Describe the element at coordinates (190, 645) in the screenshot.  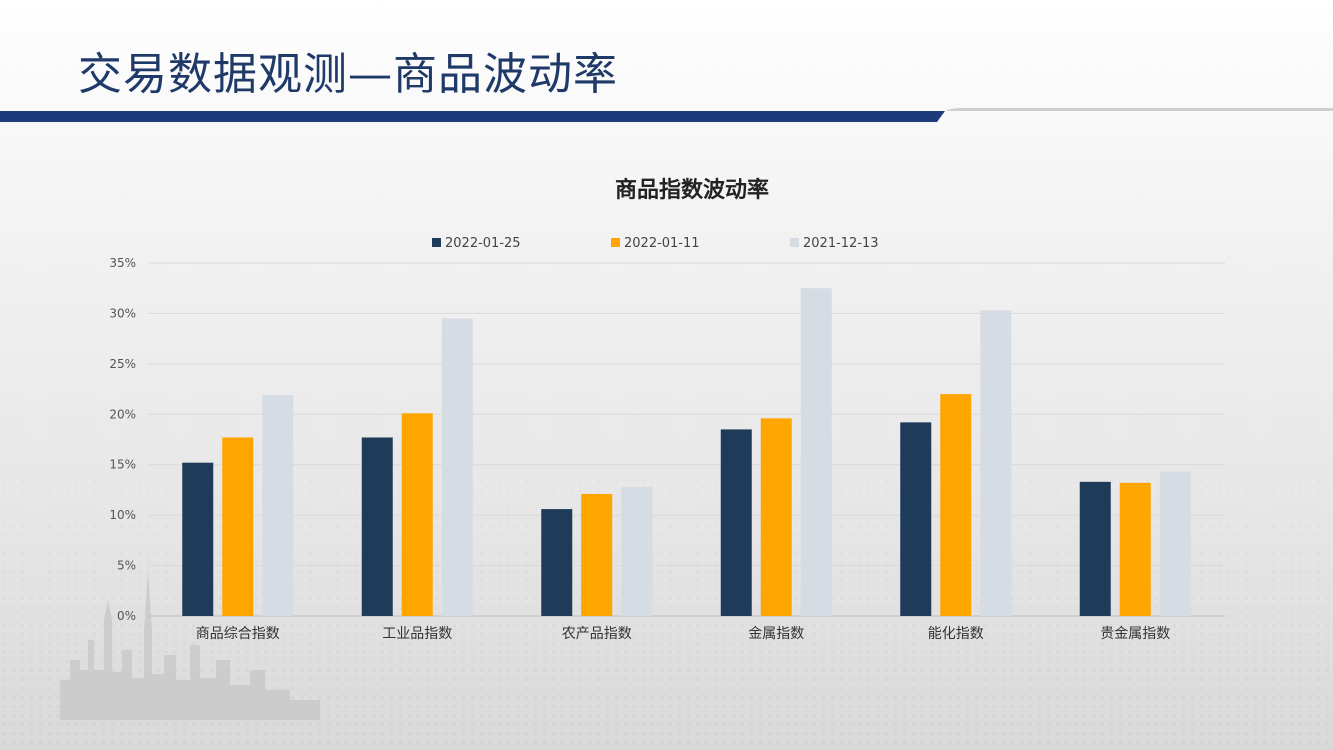
I see `city-skyline-decoration` at that location.